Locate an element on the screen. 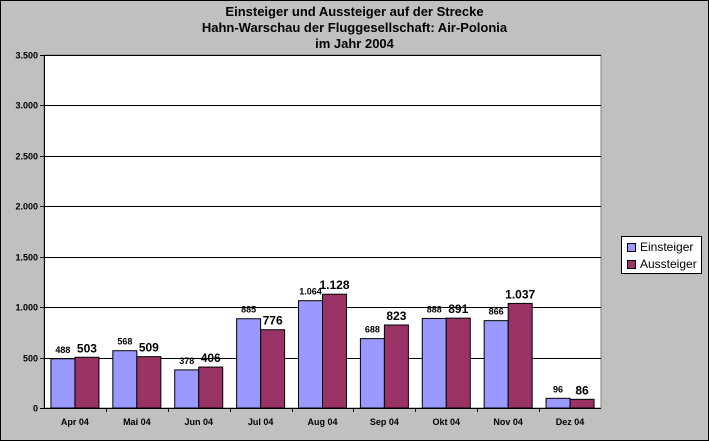  data-label-einsteiger: 885 is located at coordinates (248, 310).